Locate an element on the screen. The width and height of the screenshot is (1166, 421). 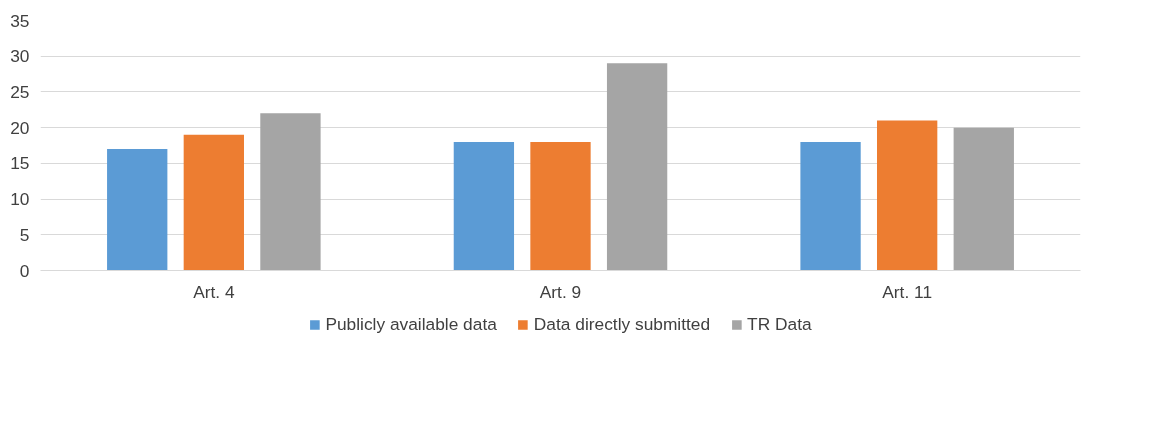
y-tick-label: 30 is located at coordinates (20, 56).